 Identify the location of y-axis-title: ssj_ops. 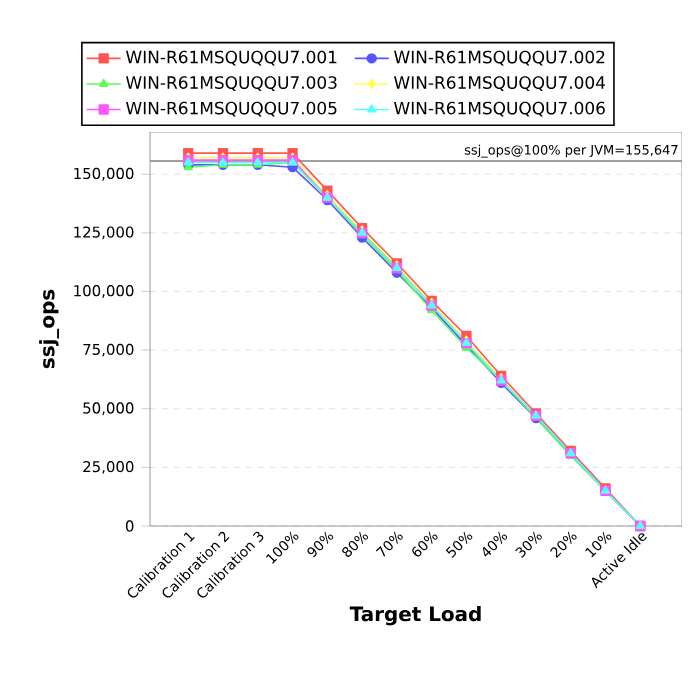
(49, 329).